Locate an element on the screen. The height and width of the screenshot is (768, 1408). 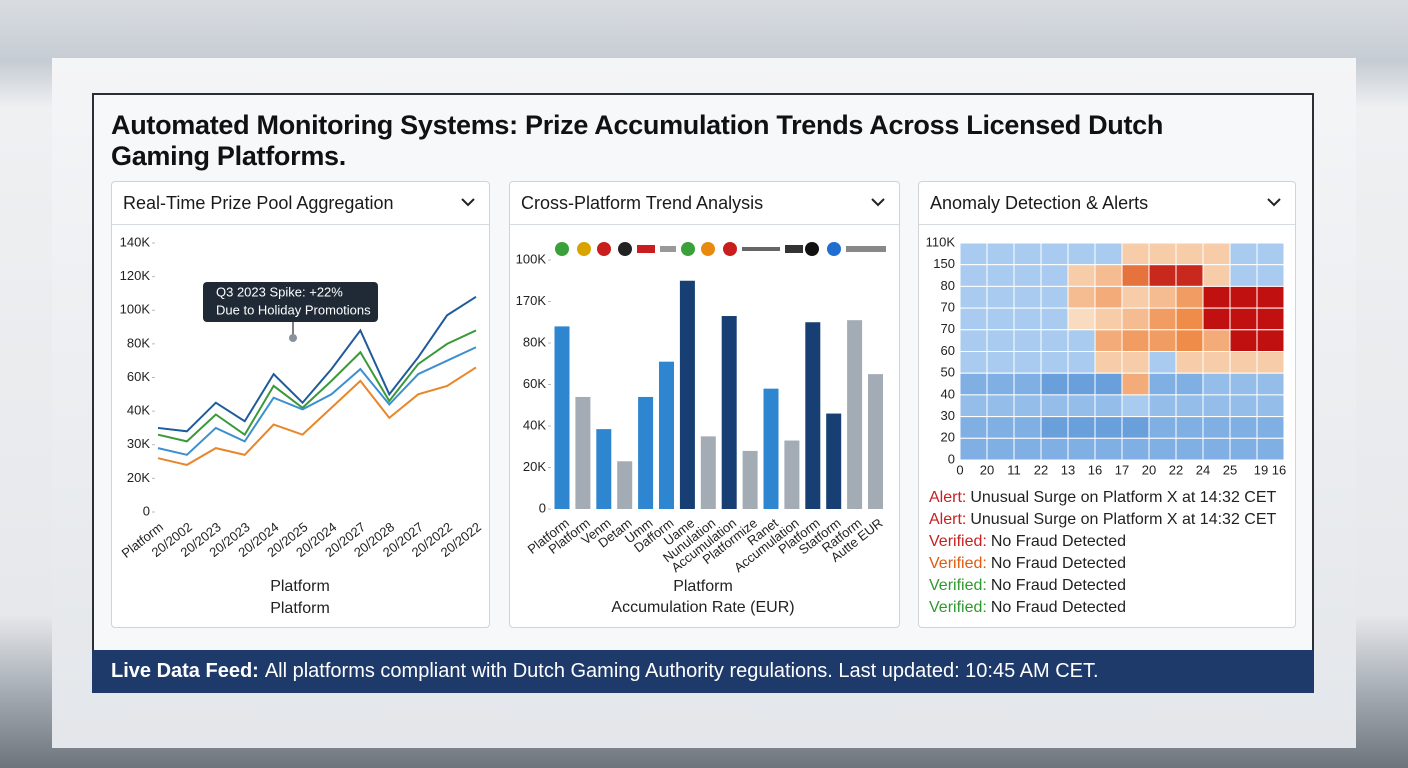
y-tick-label: 70 is located at coordinates (948, 328).